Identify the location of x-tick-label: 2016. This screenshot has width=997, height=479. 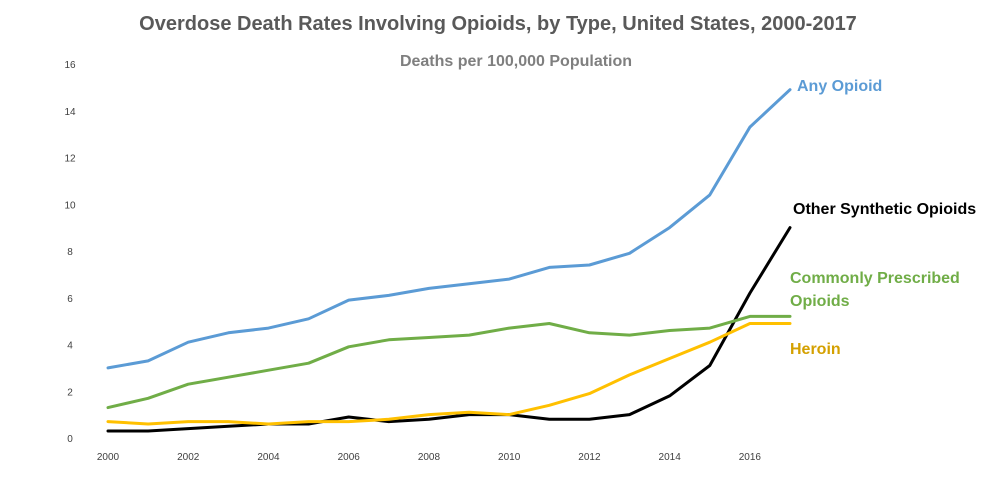
(750, 457).